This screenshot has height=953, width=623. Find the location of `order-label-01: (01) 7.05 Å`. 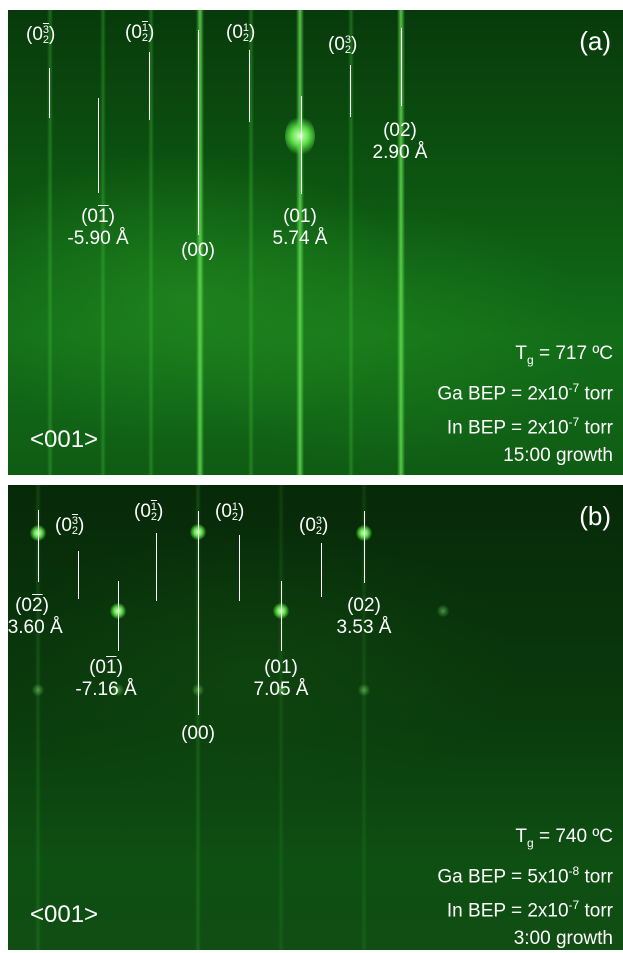

order-label-01: (01) 7.05 Å is located at coordinates (281, 678).